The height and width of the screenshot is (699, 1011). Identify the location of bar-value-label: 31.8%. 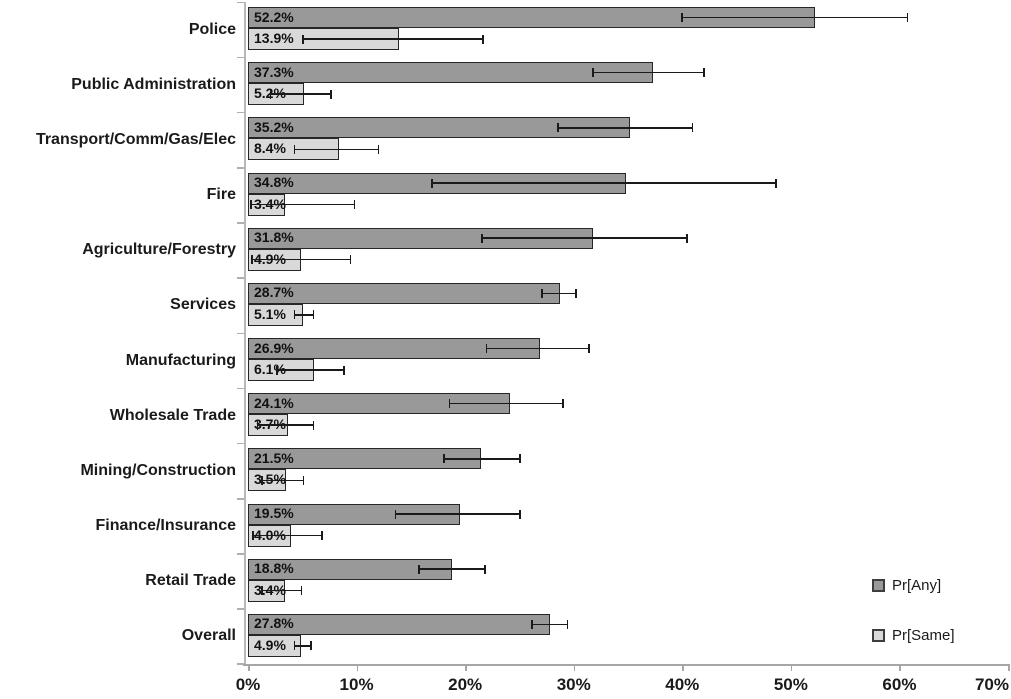
(274, 237).